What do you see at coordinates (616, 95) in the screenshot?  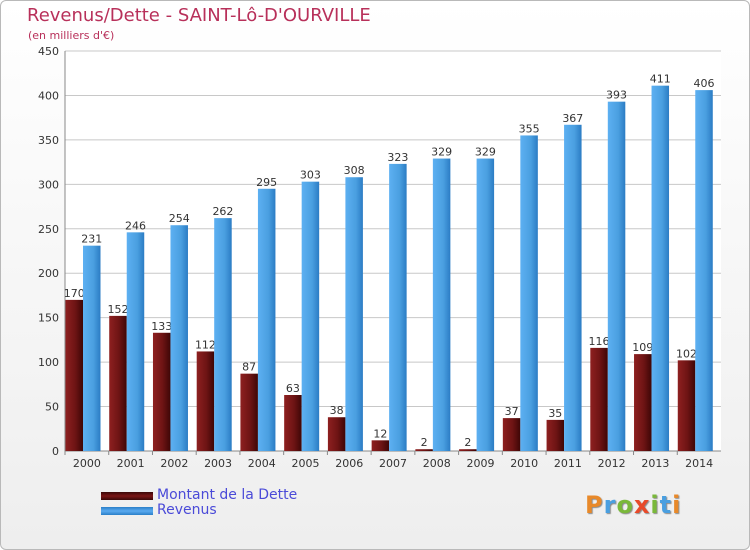 I see `data-label-revenue: 393` at bounding box center [616, 95].